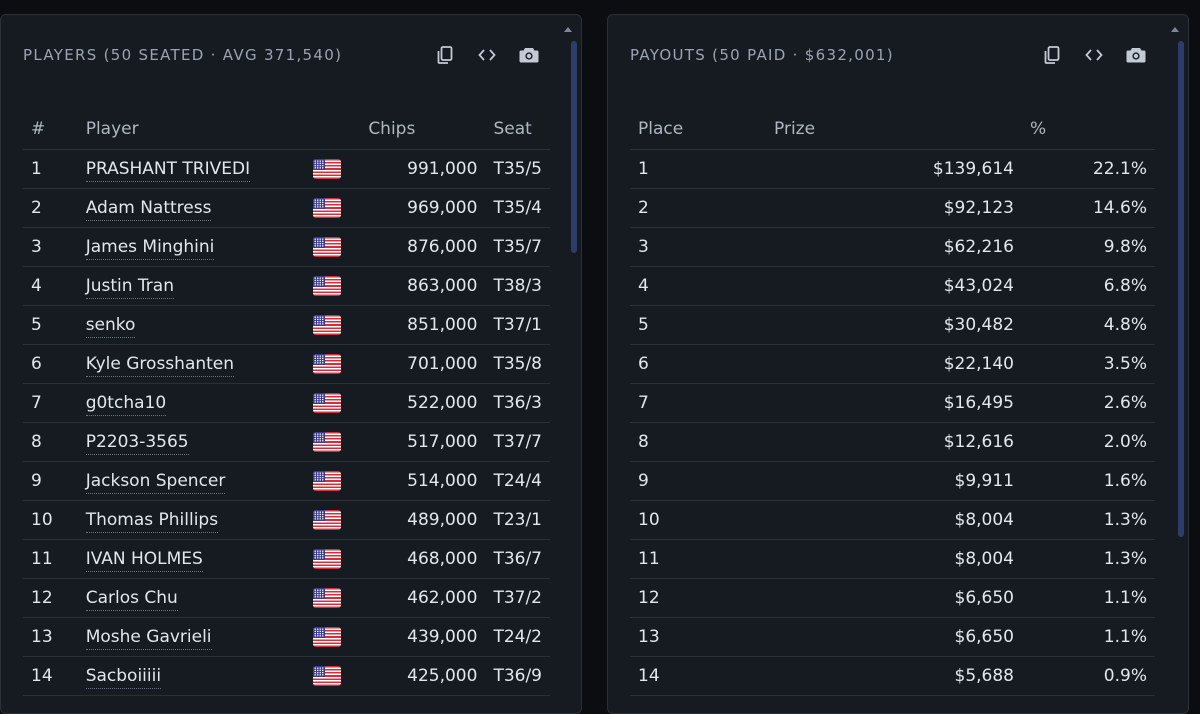 The image size is (1200, 714). Describe the element at coordinates (892, 286) in the screenshot. I see `table-row: 4 $43,024 6.8%` at that location.